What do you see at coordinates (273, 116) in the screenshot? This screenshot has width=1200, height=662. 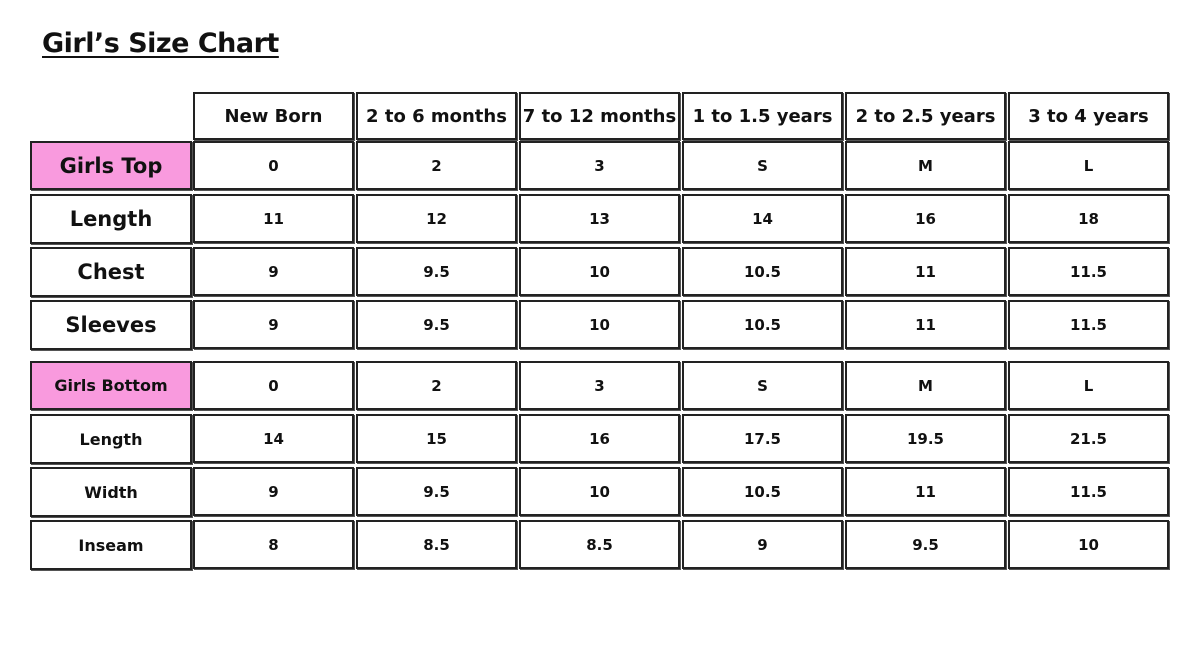 I see `column-header: New Born` at bounding box center [273, 116].